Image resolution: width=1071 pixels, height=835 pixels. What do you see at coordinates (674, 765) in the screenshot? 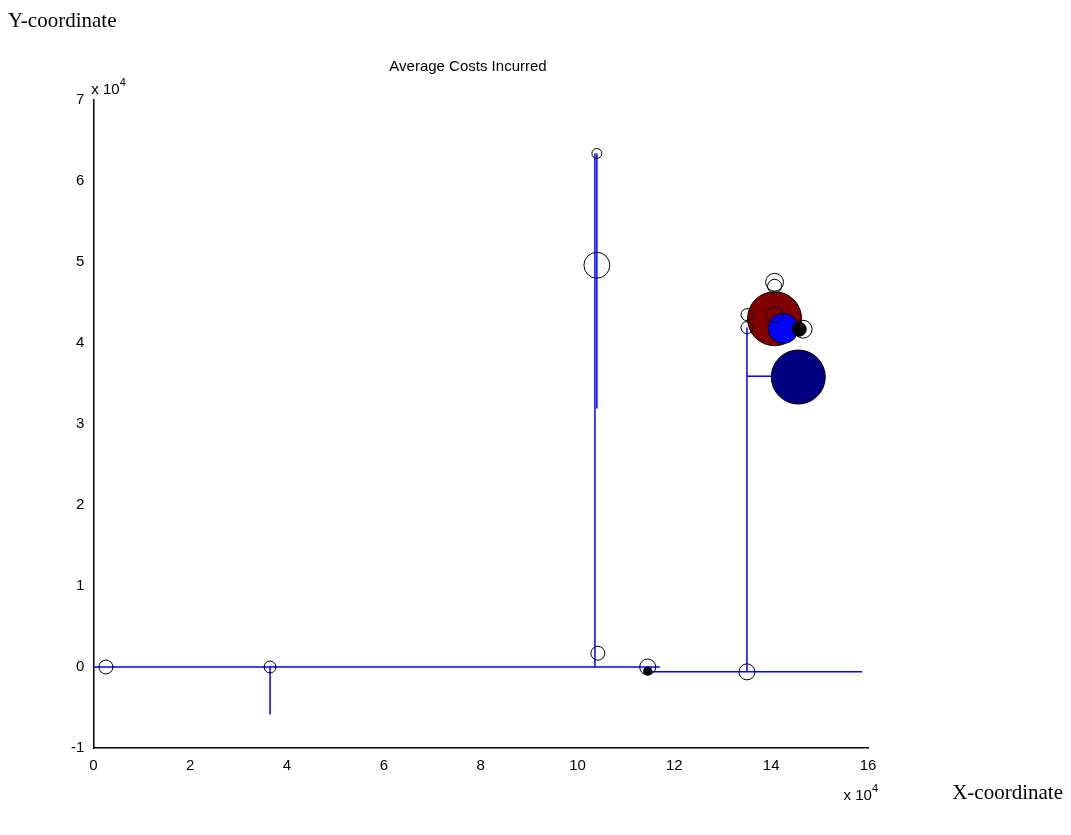
I see `x-tick-label: 12` at bounding box center [674, 765].